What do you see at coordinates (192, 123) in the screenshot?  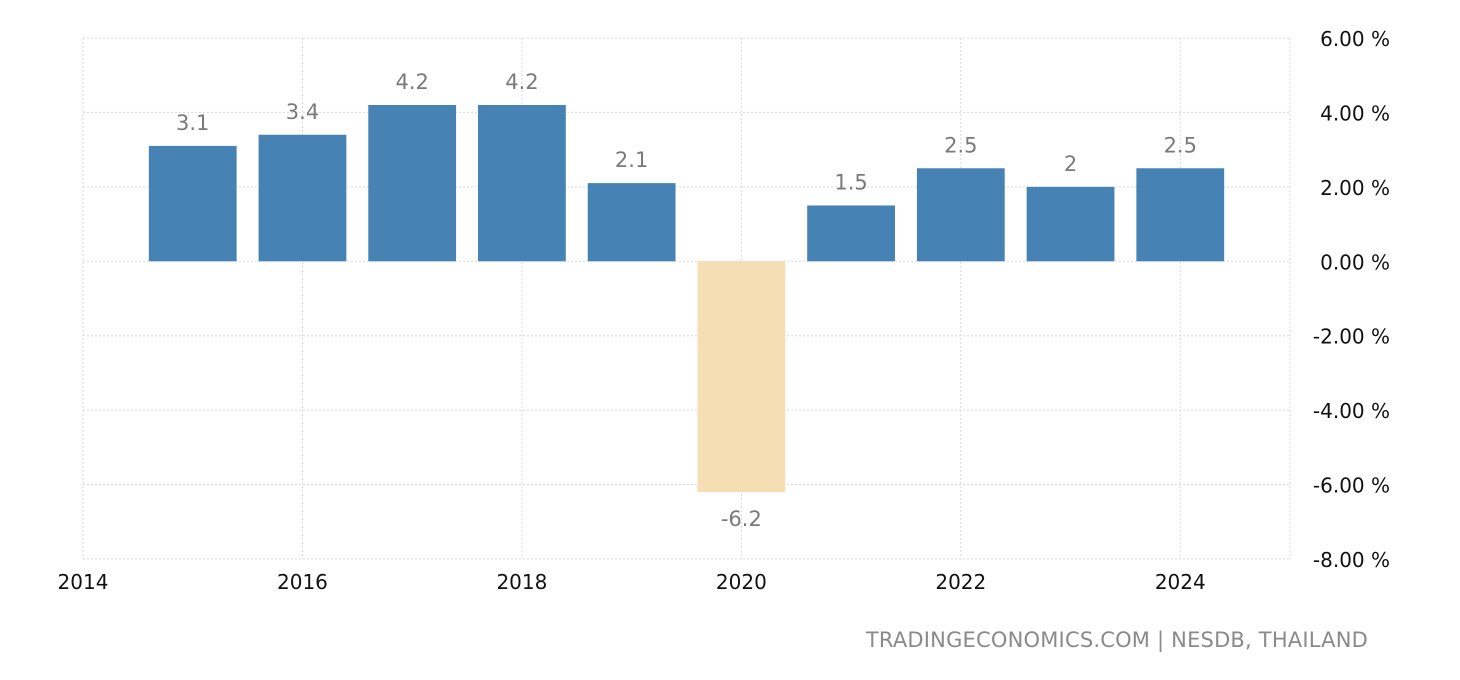 I see `bar-value-label: 3.1` at bounding box center [192, 123].